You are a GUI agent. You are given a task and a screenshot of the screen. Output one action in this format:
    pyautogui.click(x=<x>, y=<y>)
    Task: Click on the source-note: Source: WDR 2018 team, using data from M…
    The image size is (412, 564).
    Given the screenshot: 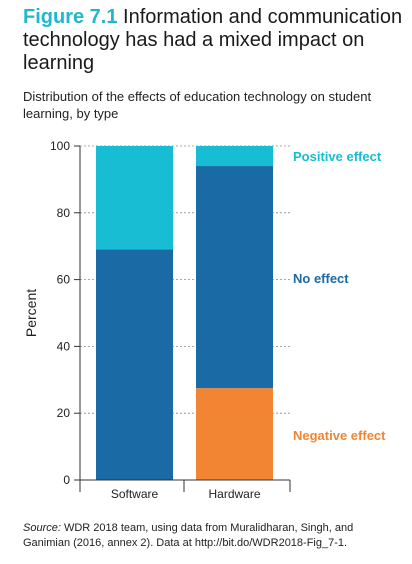 What is the action you would take?
    pyautogui.click(x=213, y=536)
    